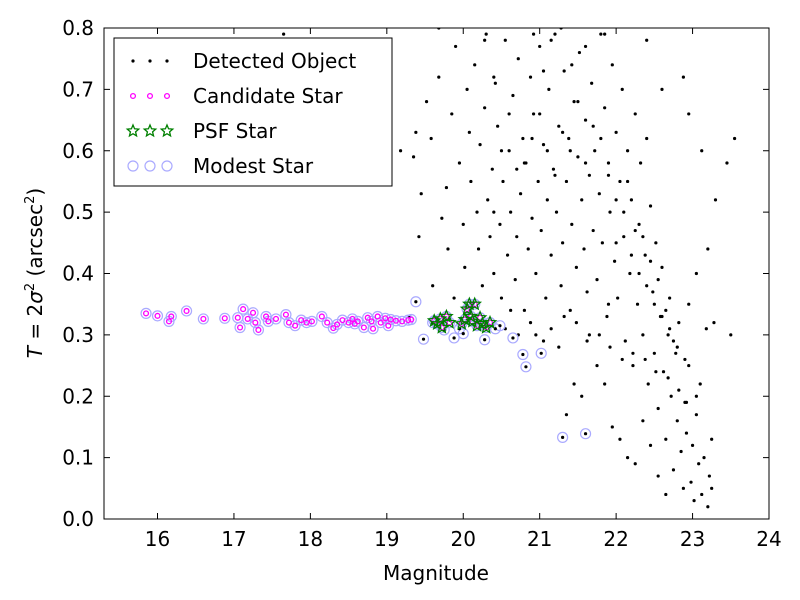 The width and height of the screenshot is (800, 600). Describe the element at coordinates (30, 287) in the screenshot. I see `y-label-sigma-sup: 2` at that location.